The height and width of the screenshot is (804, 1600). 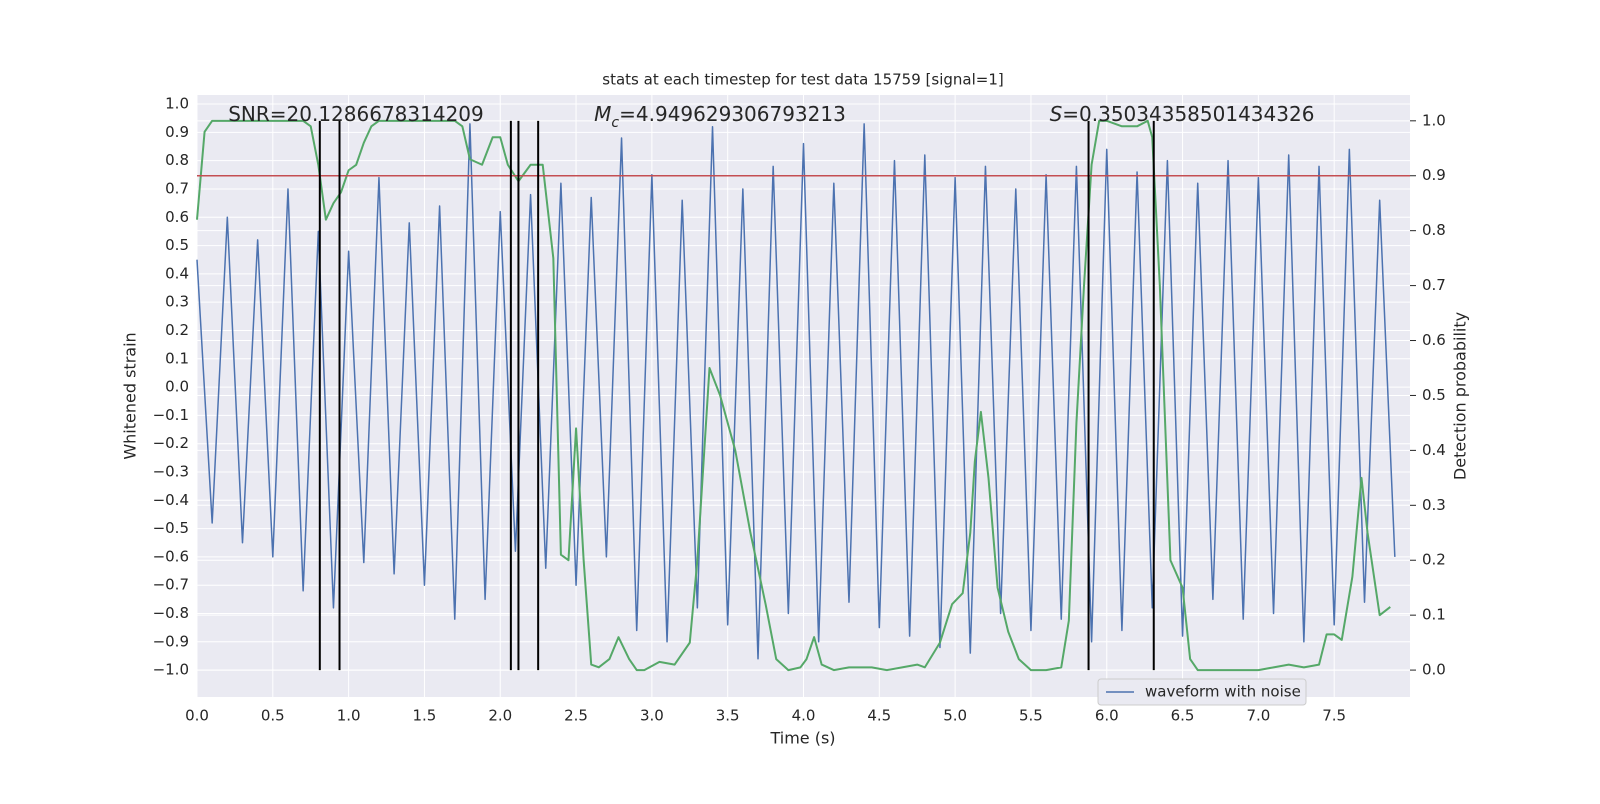 I want to click on annotation: S=0.35034358501434326, so click(x=1182, y=114).